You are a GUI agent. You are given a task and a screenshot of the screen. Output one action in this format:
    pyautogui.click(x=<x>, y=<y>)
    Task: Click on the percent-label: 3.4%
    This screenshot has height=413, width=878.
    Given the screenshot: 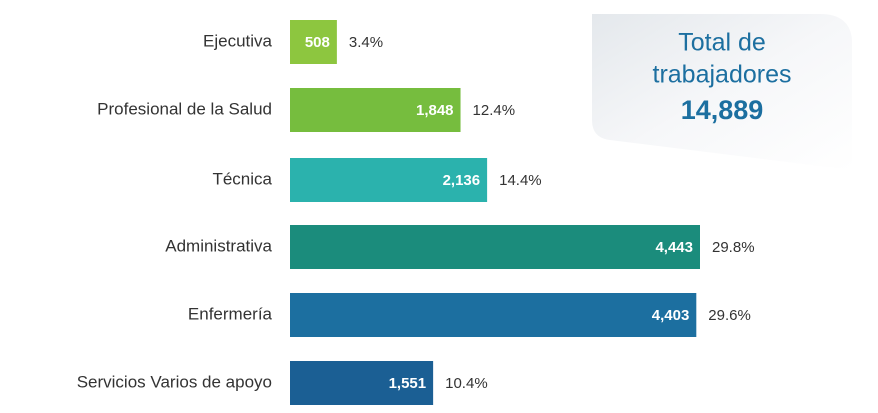 What is the action you would take?
    pyautogui.click(x=366, y=42)
    